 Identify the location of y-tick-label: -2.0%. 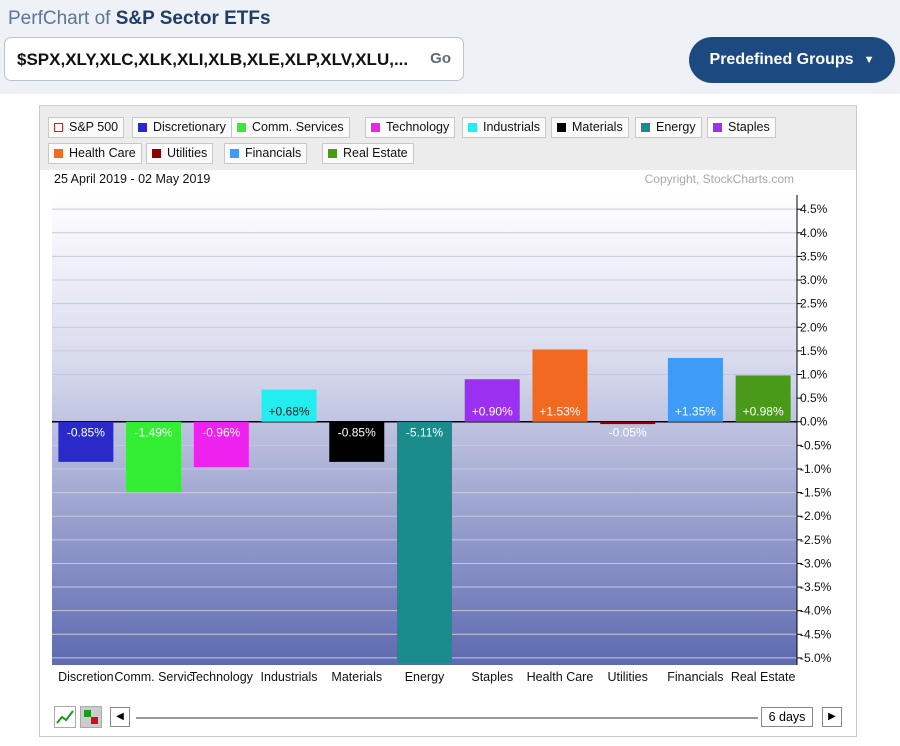
(816, 516).